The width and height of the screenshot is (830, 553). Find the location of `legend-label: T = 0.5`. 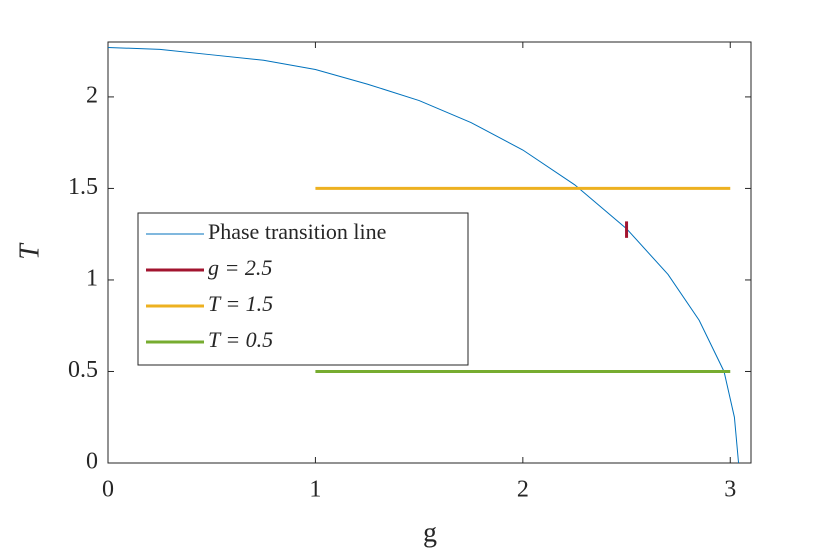

legend-label: T = 0.5 is located at coordinates (240, 339).